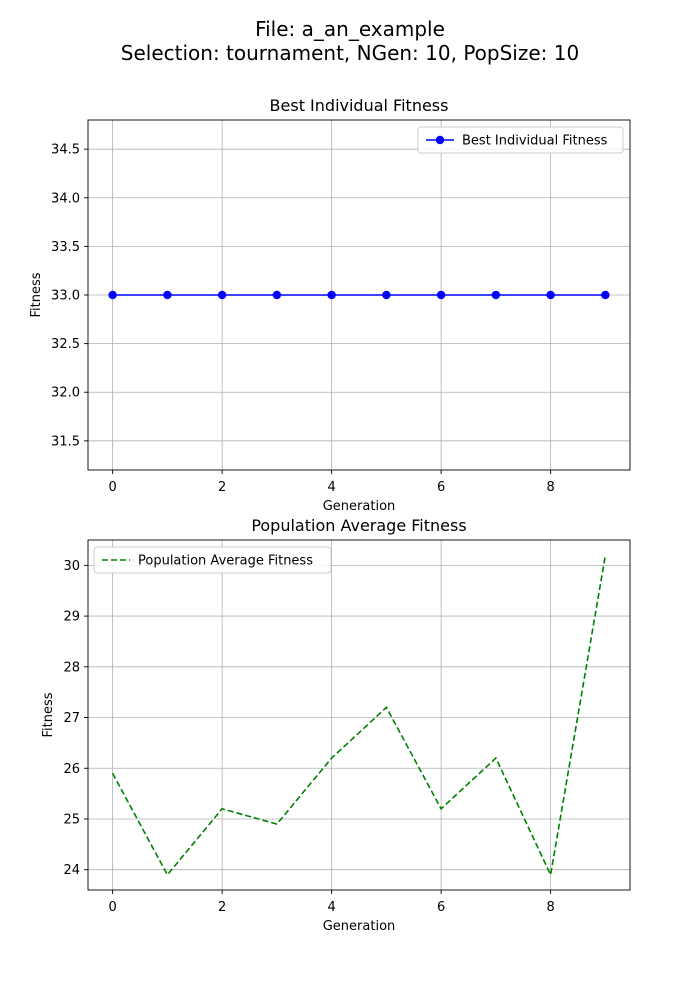  I want to click on figure-title-line1: File: a_an_example, so click(350, 29).